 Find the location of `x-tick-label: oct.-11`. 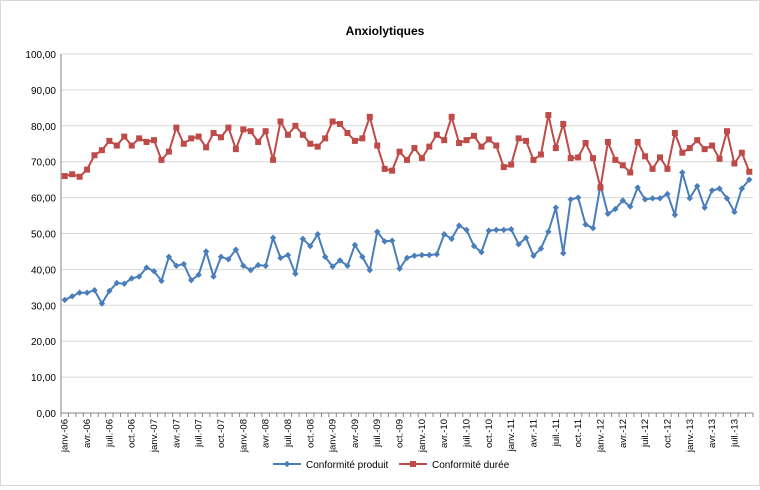

x-tick-label: oct.-11 is located at coordinates (578, 433).